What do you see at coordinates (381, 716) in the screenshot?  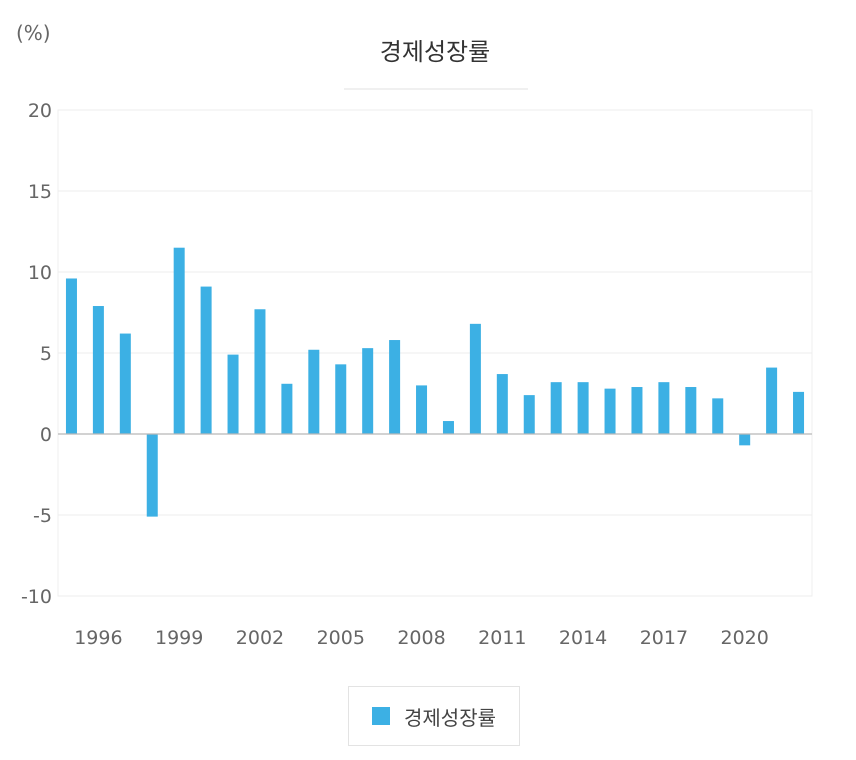 I see `legend-swatch` at bounding box center [381, 716].